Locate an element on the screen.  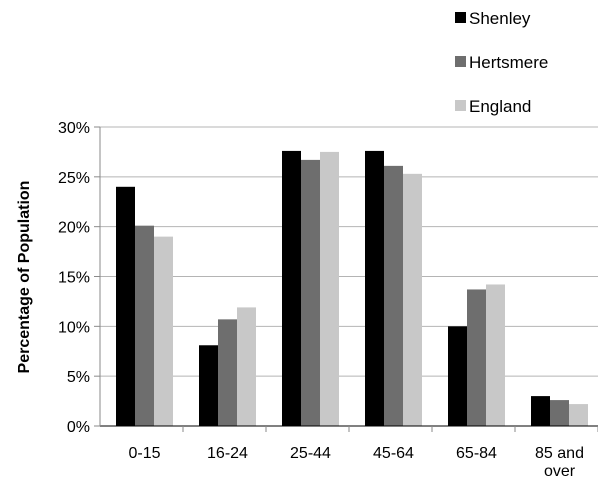
y-tick-label: 0% is located at coordinates (78, 427).